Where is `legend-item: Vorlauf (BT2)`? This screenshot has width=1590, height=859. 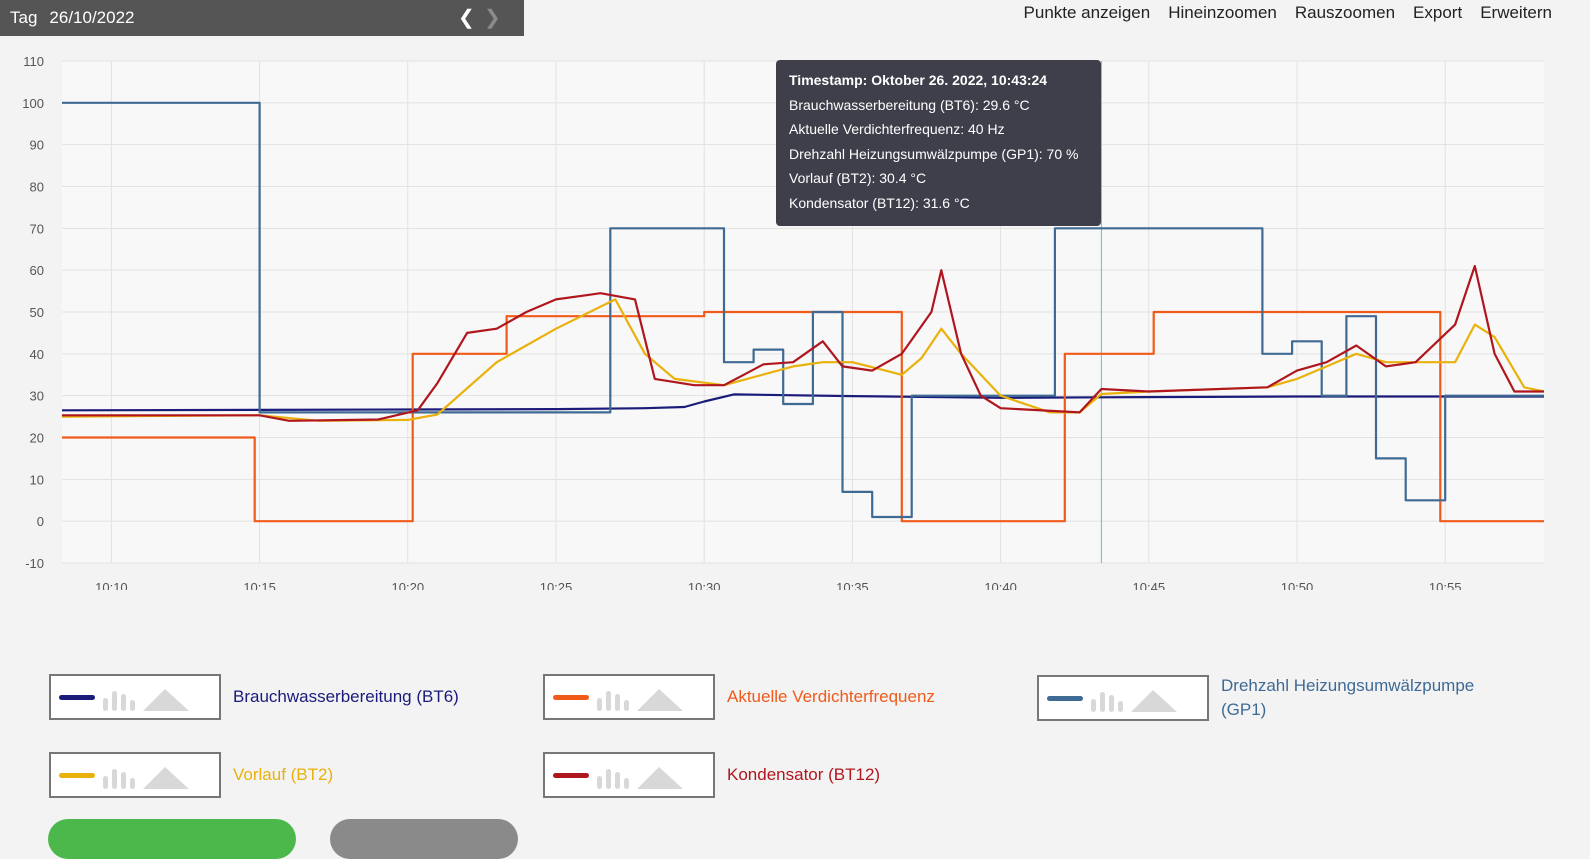
legend-item: Vorlauf (BT2) is located at coordinates (281, 775).